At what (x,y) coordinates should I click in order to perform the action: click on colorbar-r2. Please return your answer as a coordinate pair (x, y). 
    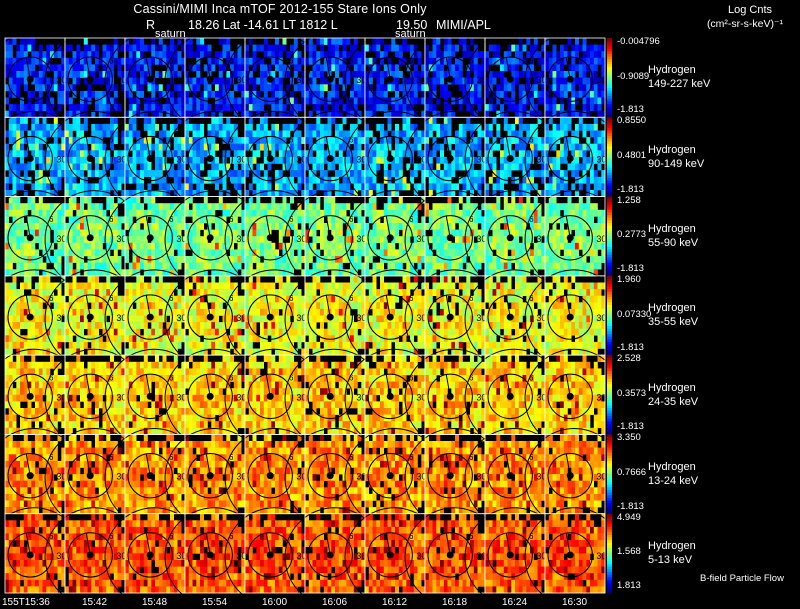
    Looking at the image, I should click on (609, 236).